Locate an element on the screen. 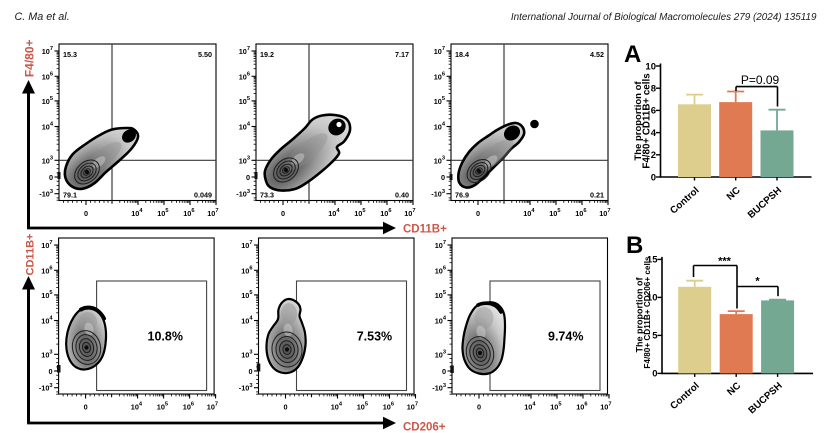  svg-text: B is located at coordinates (634, 245).